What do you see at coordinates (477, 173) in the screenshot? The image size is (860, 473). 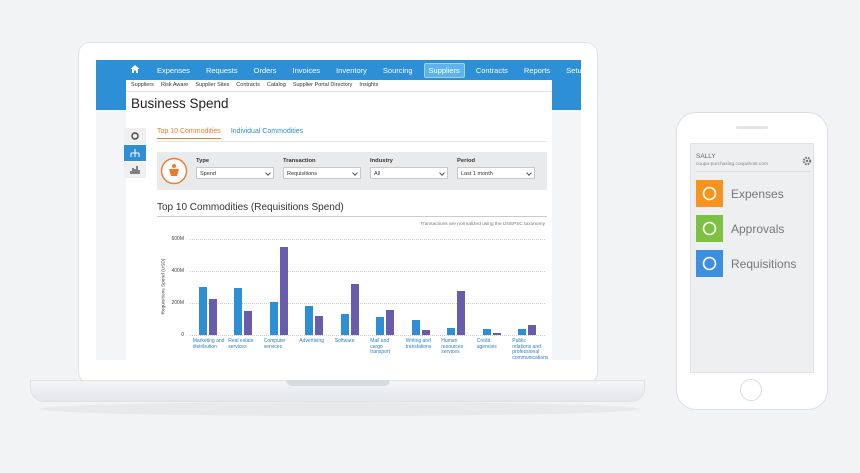 I see `filter-value: Last 1 month` at bounding box center [477, 173].